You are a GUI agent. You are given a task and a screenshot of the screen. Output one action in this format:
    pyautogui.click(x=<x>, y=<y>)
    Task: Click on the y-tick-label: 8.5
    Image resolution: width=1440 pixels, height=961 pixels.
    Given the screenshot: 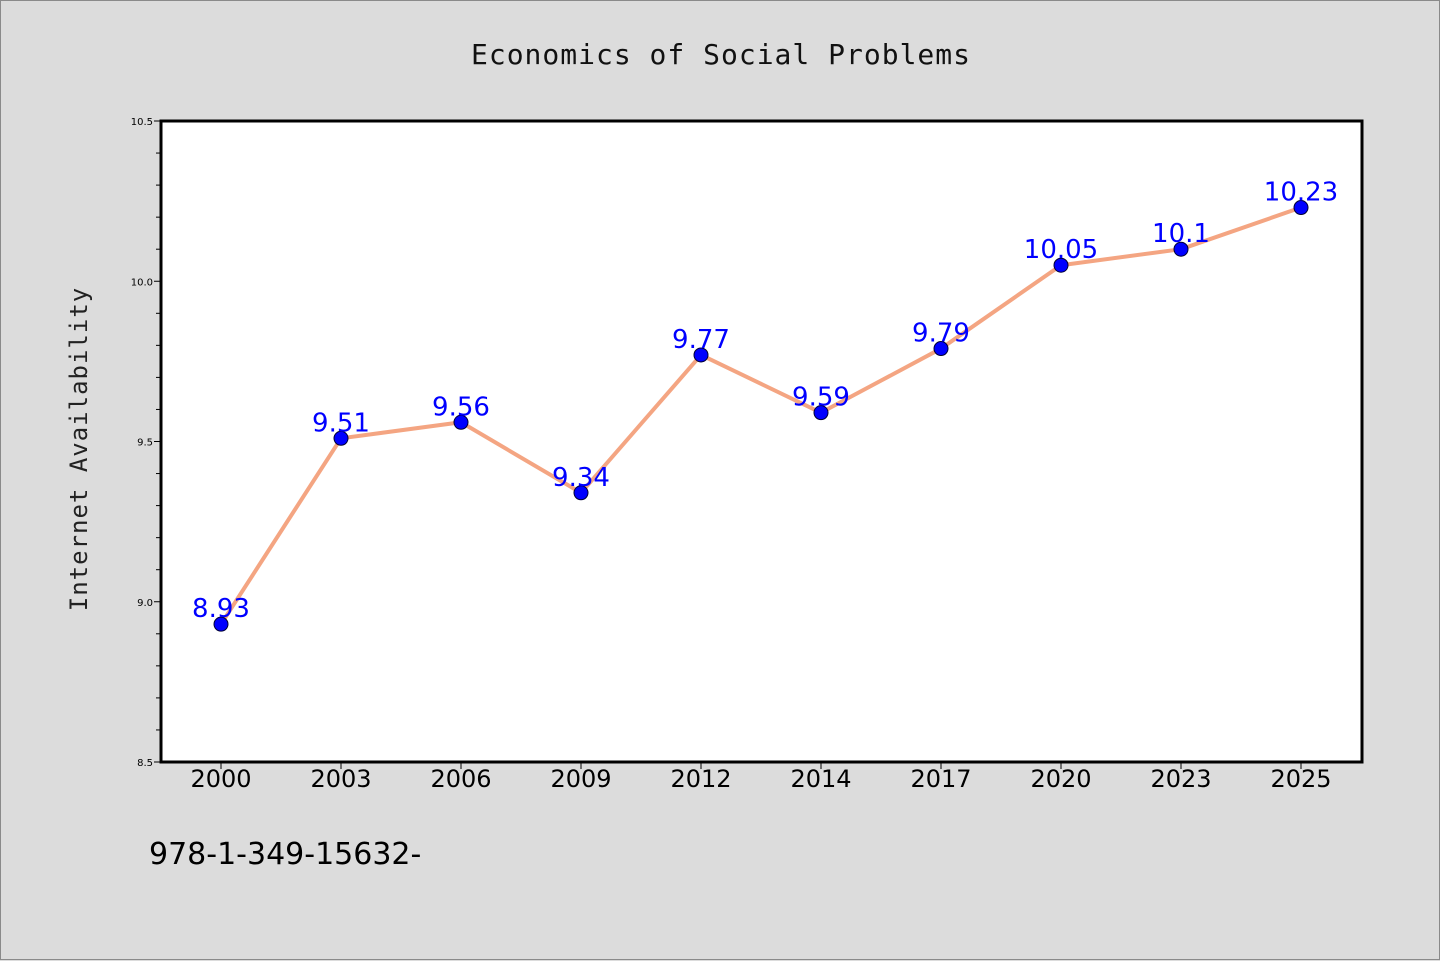 What is the action you would take?
    pyautogui.click(x=145, y=763)
    